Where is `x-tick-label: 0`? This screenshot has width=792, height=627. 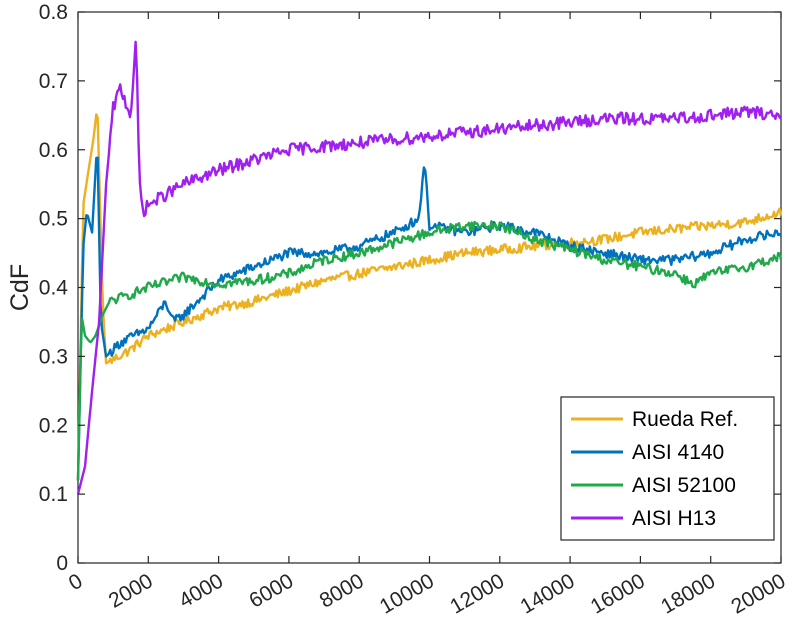
x-tick-label: 0 is located at coordinates (76, 582).